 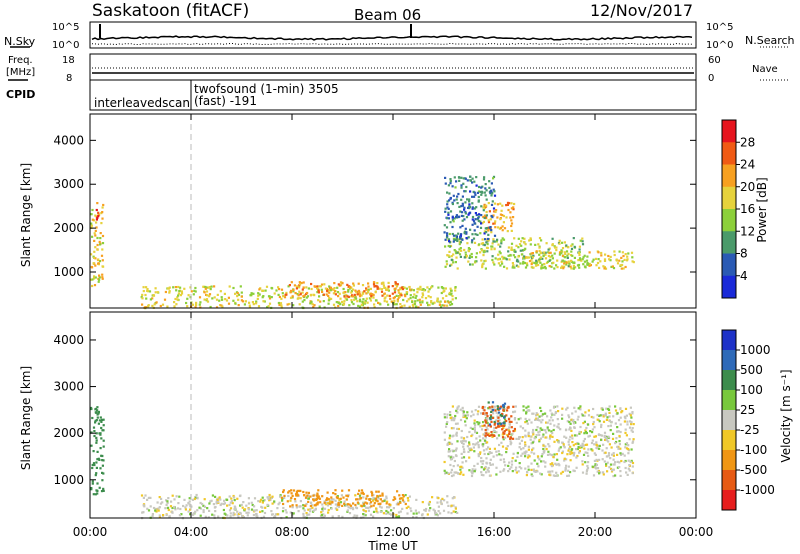 I want to click on cpid-scan-1: interleavedscan, so click(x=142, y=103).